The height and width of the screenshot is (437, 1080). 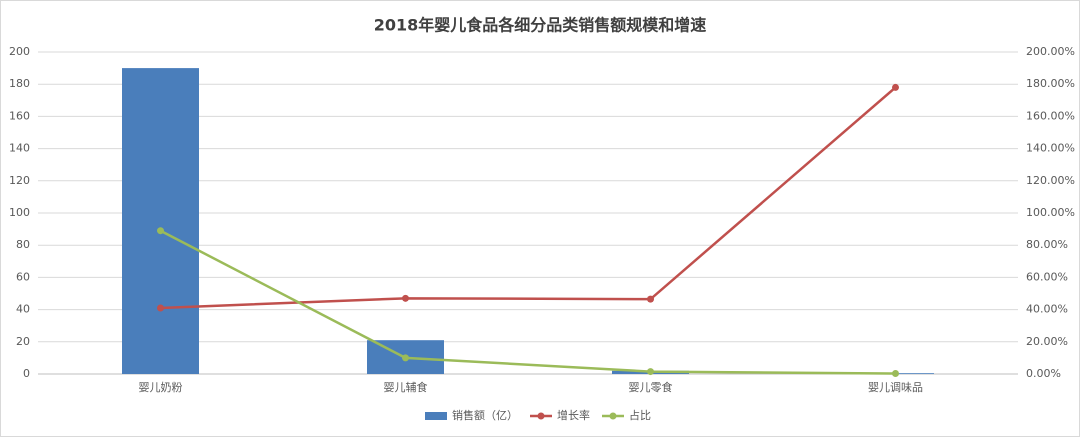 I want to click on y2-tick-label: 180.00%, so click(x=1050, y=83).